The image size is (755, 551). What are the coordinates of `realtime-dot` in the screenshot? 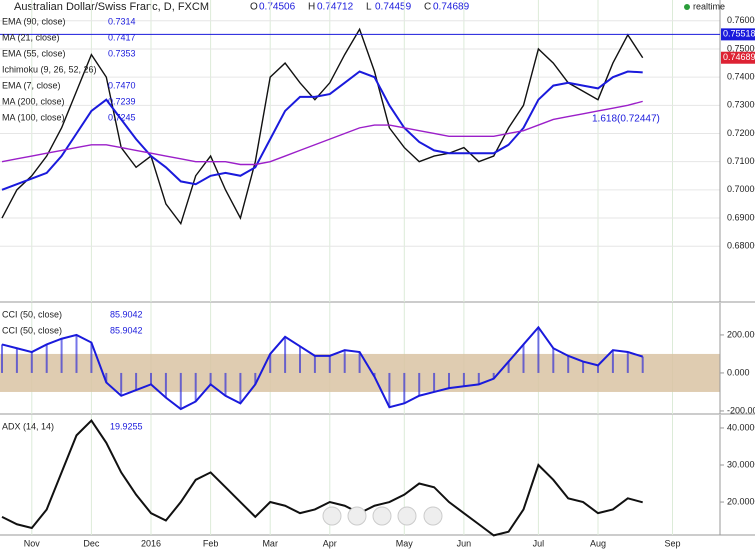 It's located at (687, 7).